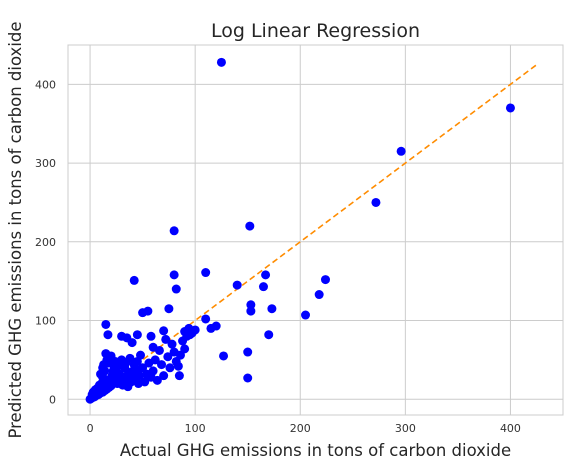  I want to click on x-tick-label: 400, so click(510, 428).